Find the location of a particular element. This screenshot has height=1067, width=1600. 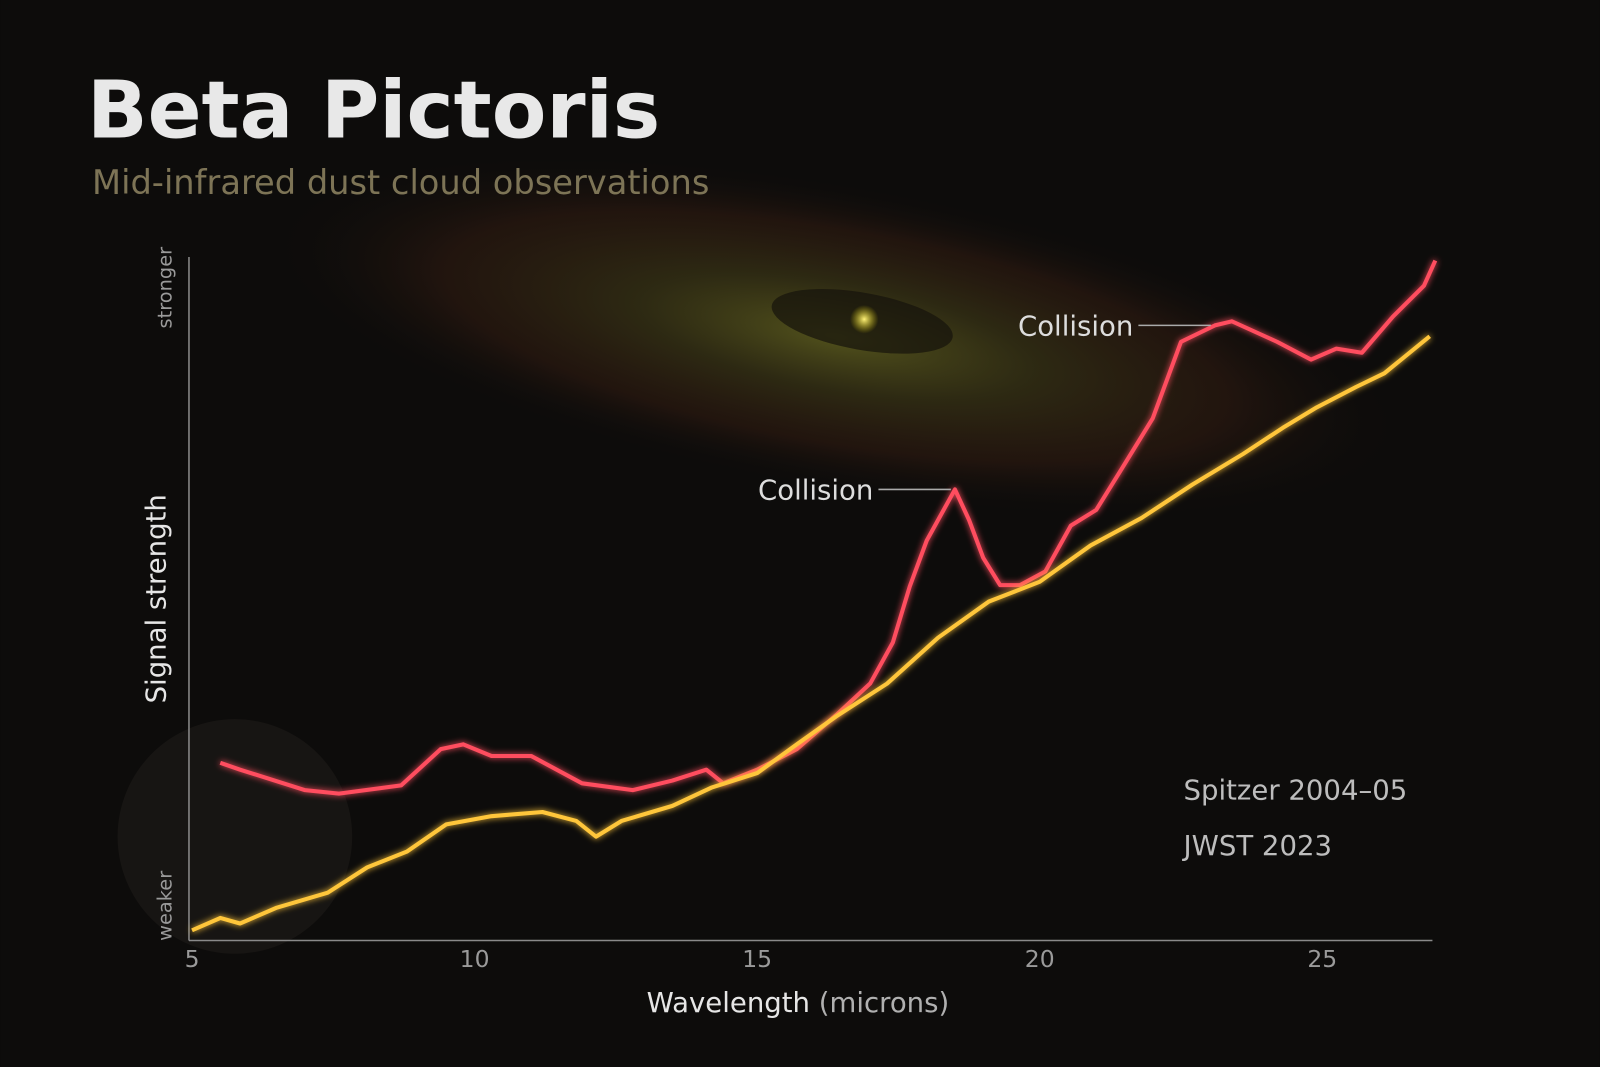

y-bottom-label: weaker is located at coordinates (165, 906).